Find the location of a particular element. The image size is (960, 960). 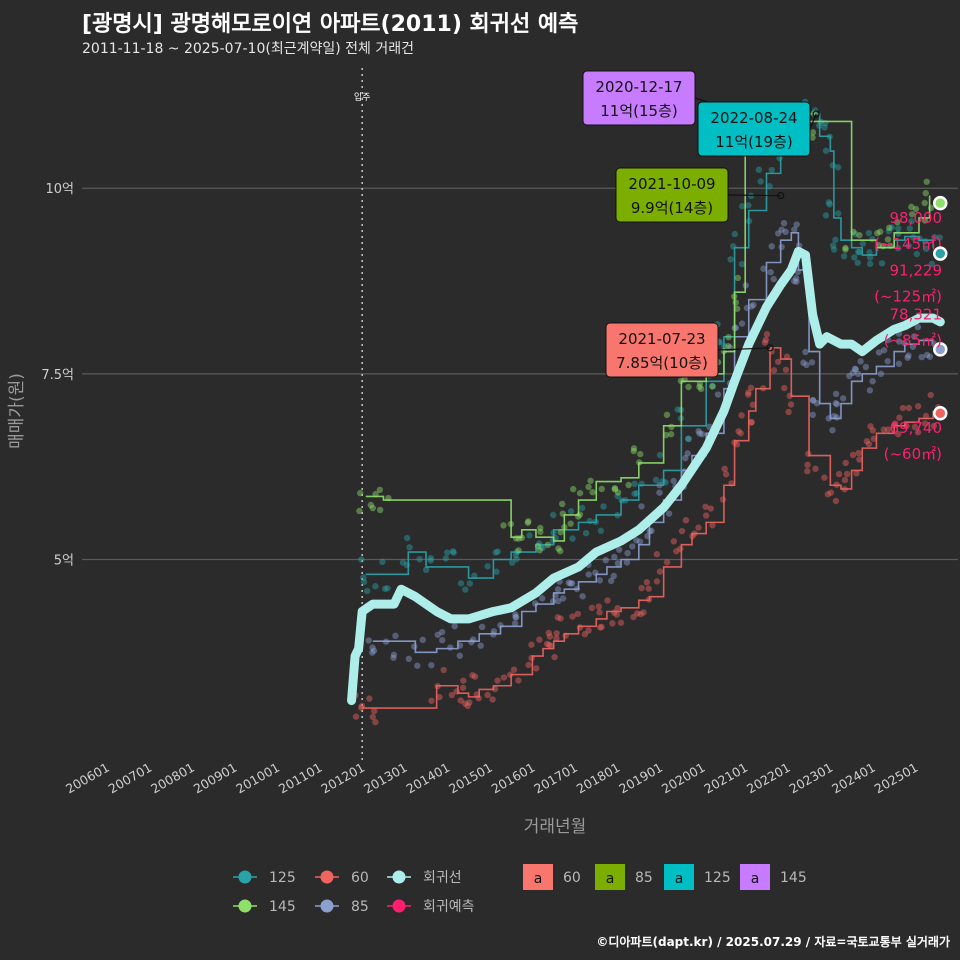

legend-box-label: 85 is located at coordinates (644, 878).